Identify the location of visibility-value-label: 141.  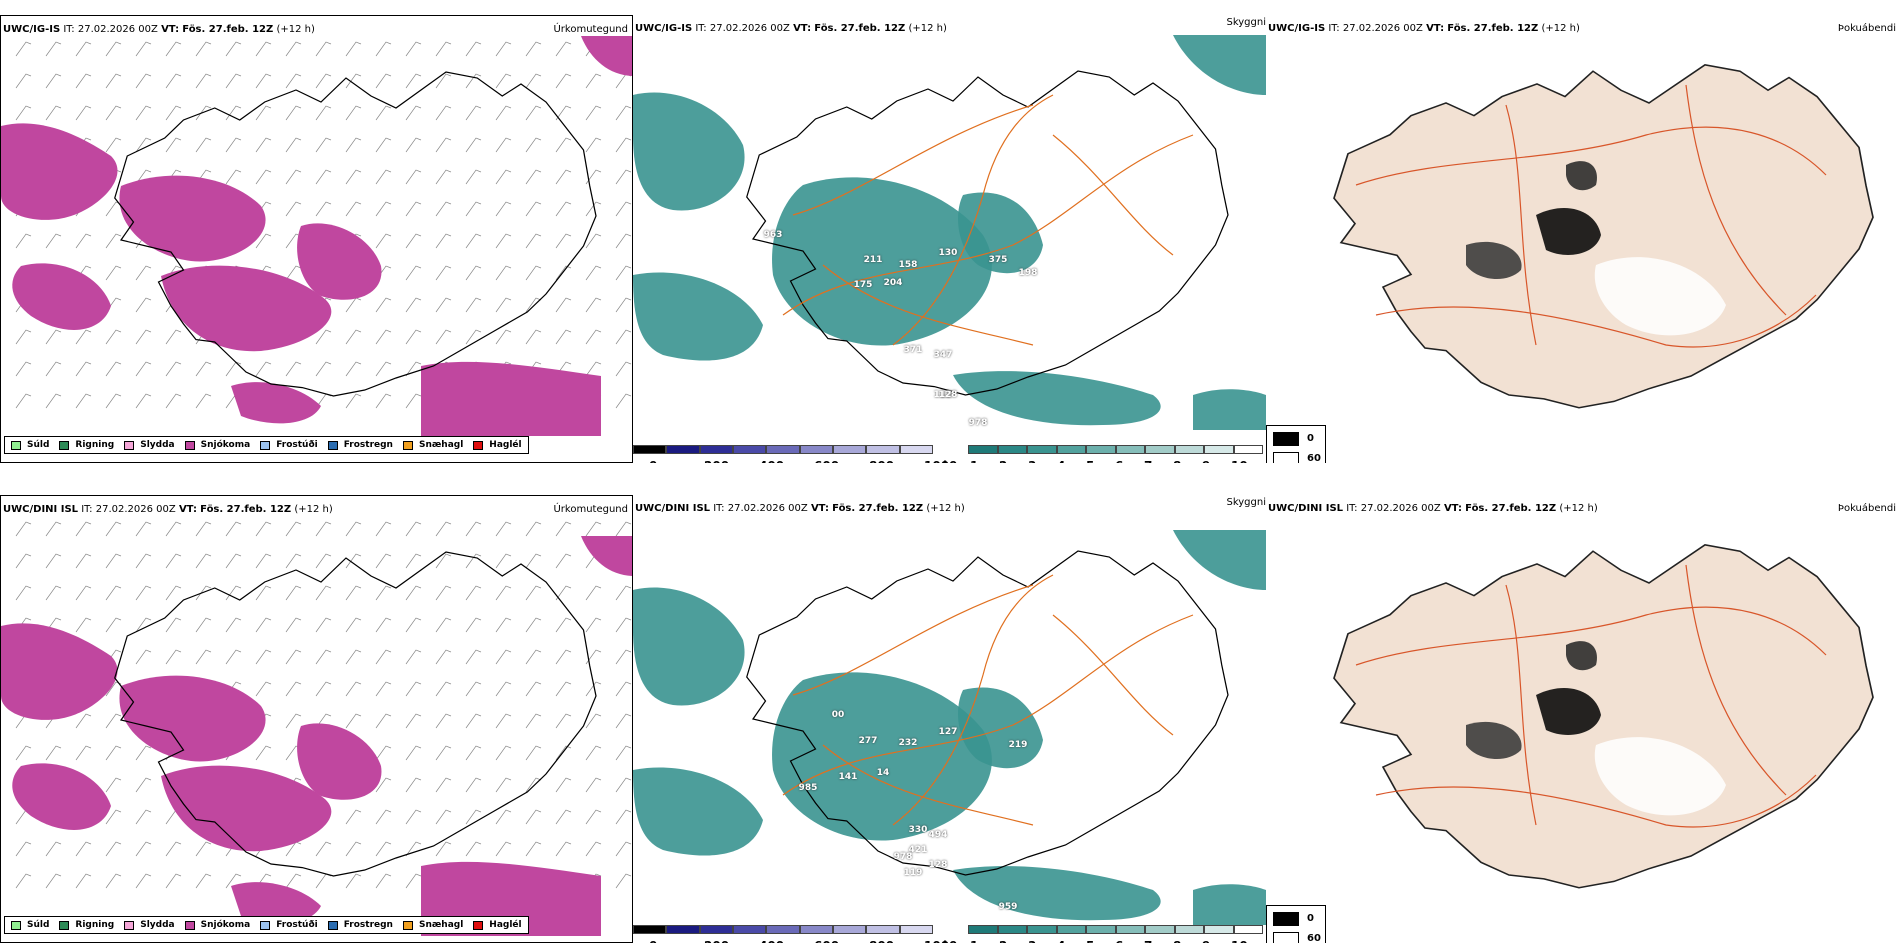
(848, 777).